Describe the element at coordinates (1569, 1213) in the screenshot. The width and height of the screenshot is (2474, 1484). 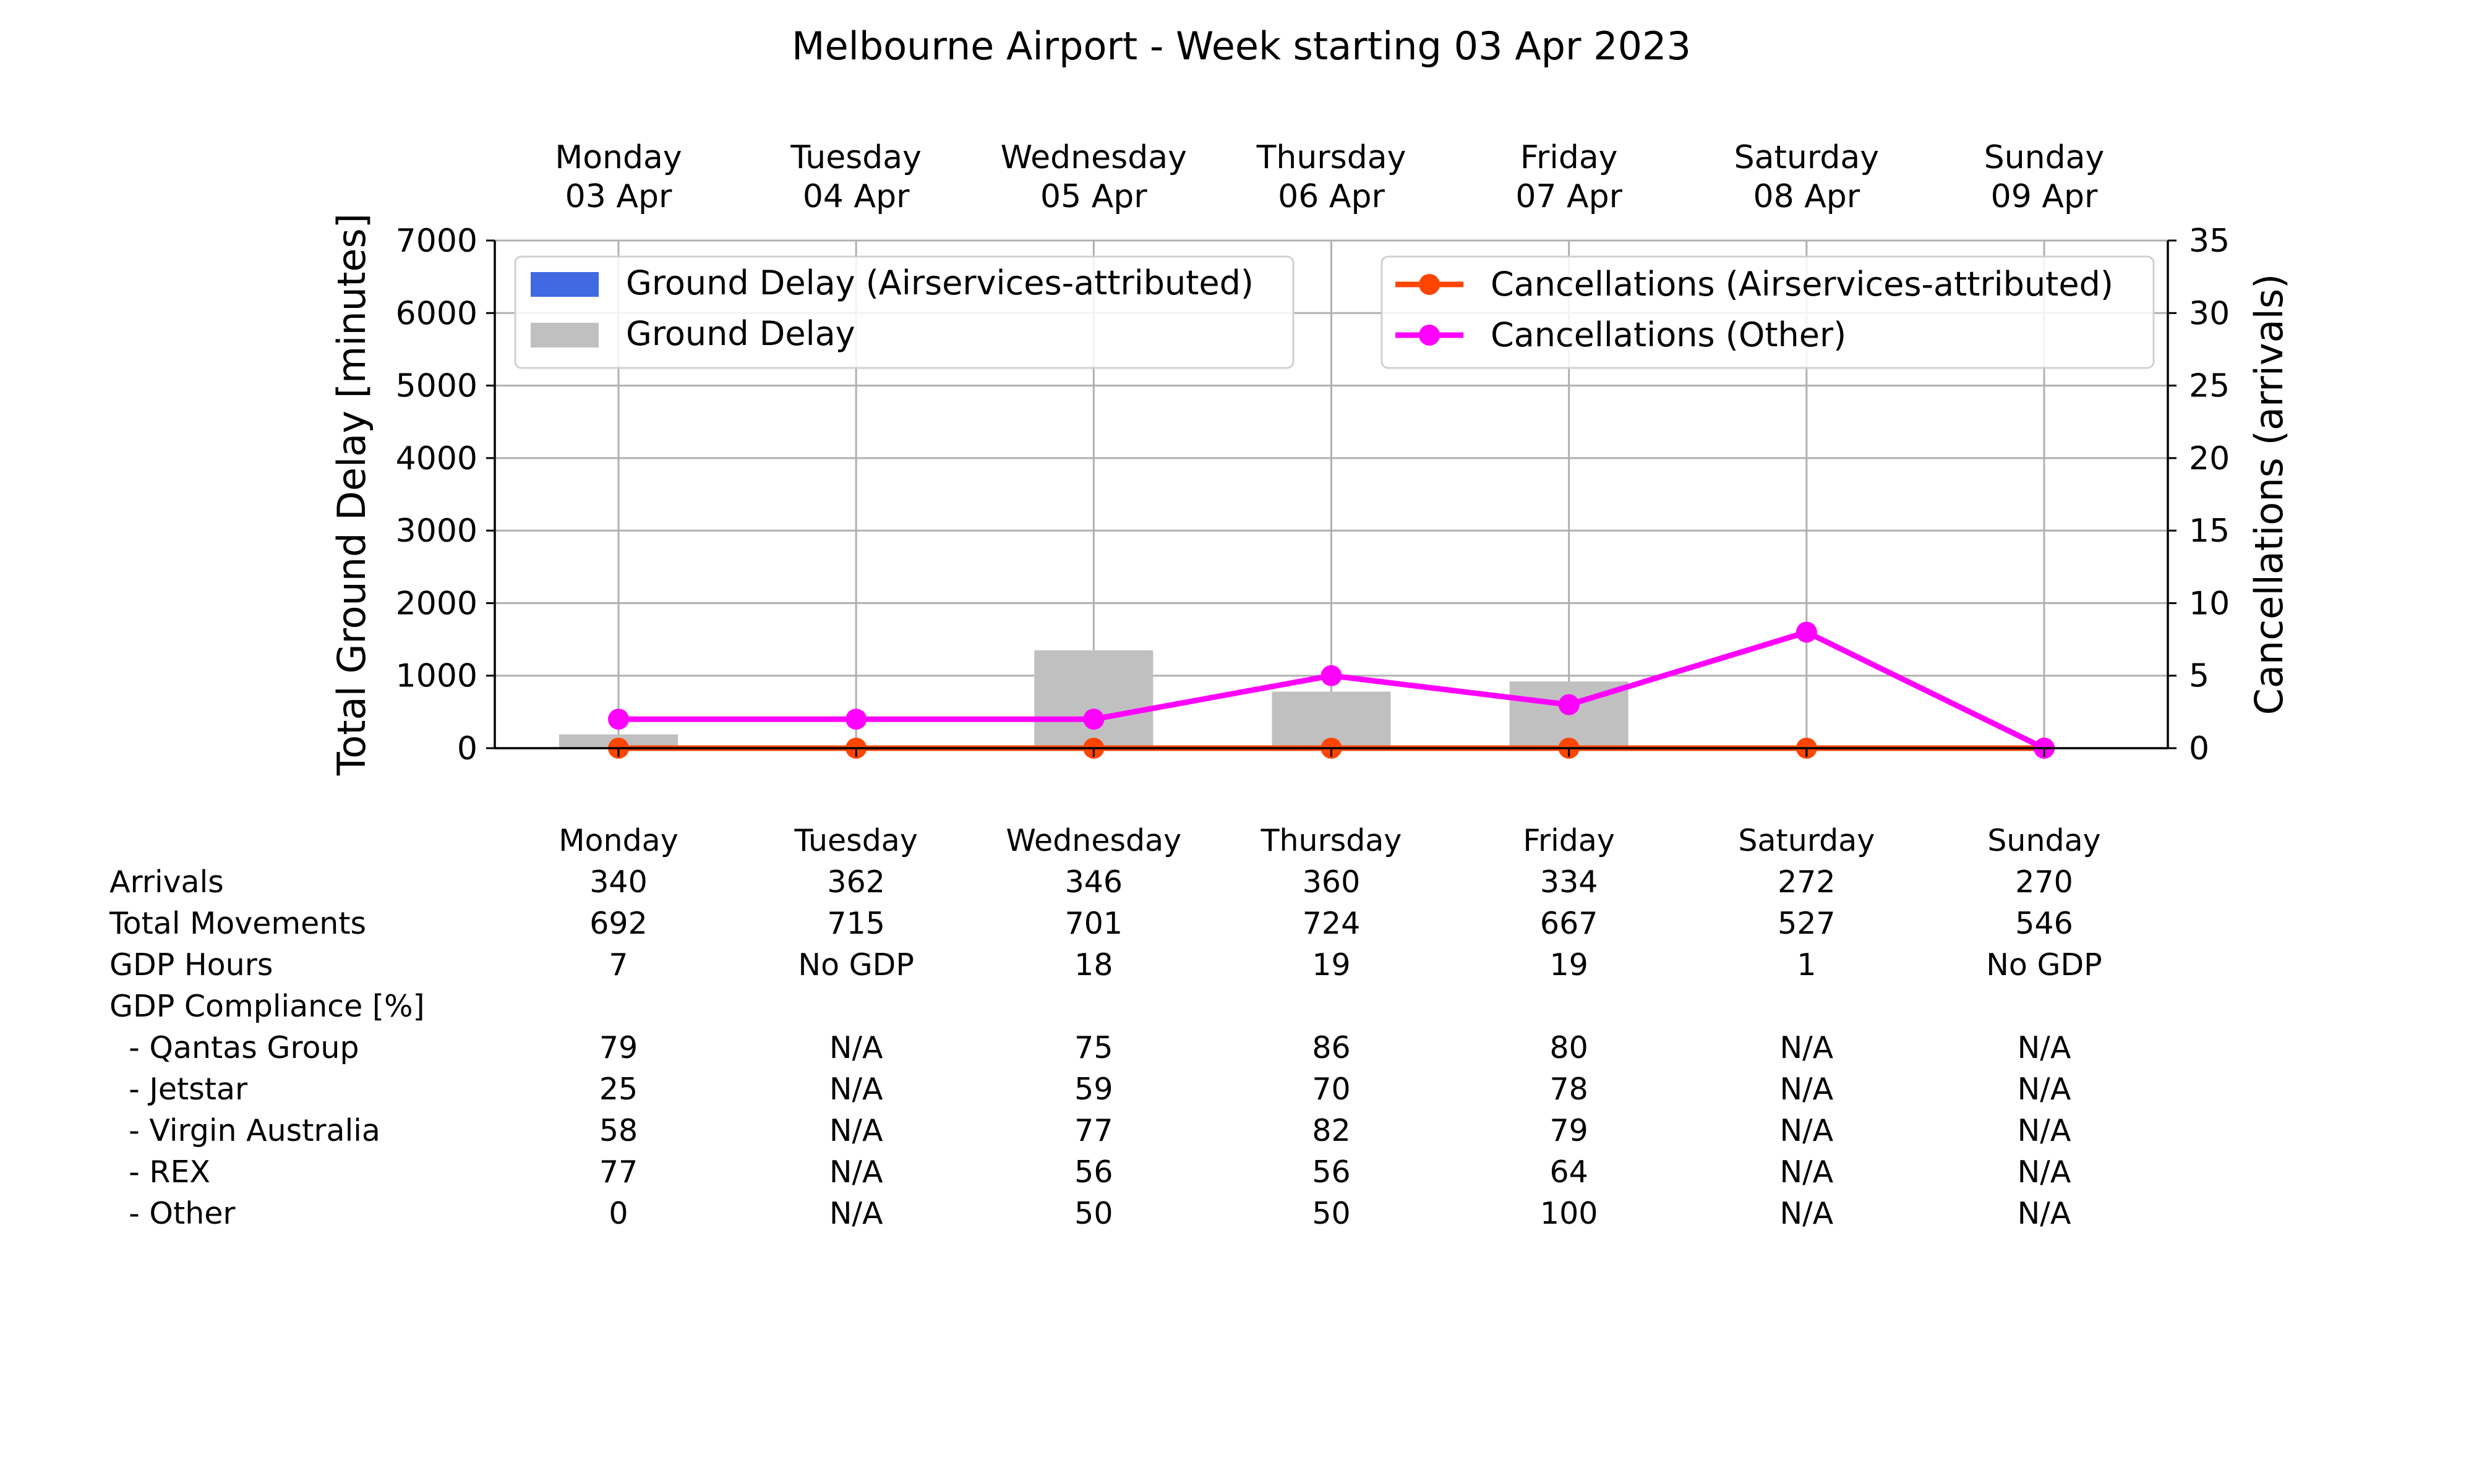
I see `table-cell: 100` at that location.